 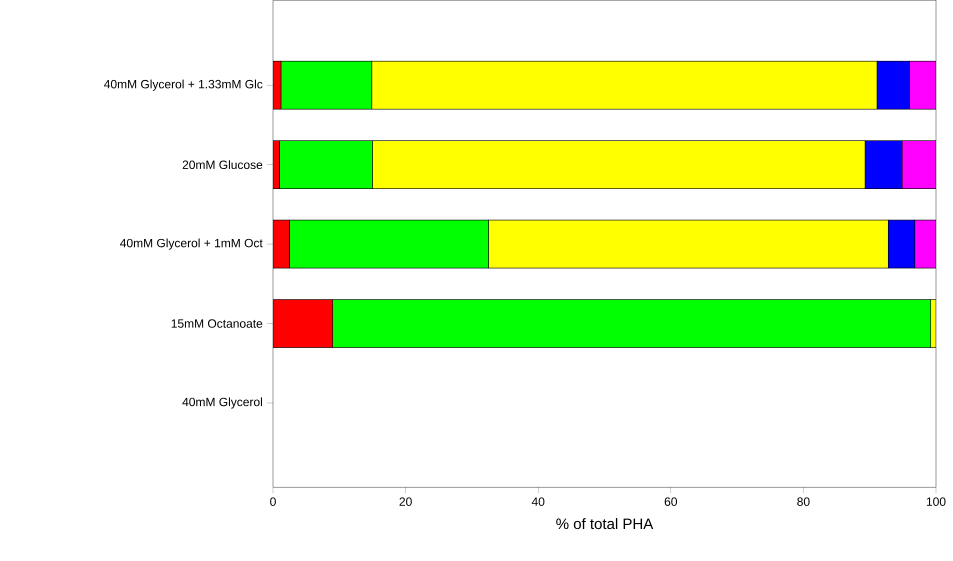 What do you see at coordinates (183, 85) in the screenshot?
I see `y-tick-label: 40mM Glycerol + 1.33mM Glc` at bounding box center [183, 85].